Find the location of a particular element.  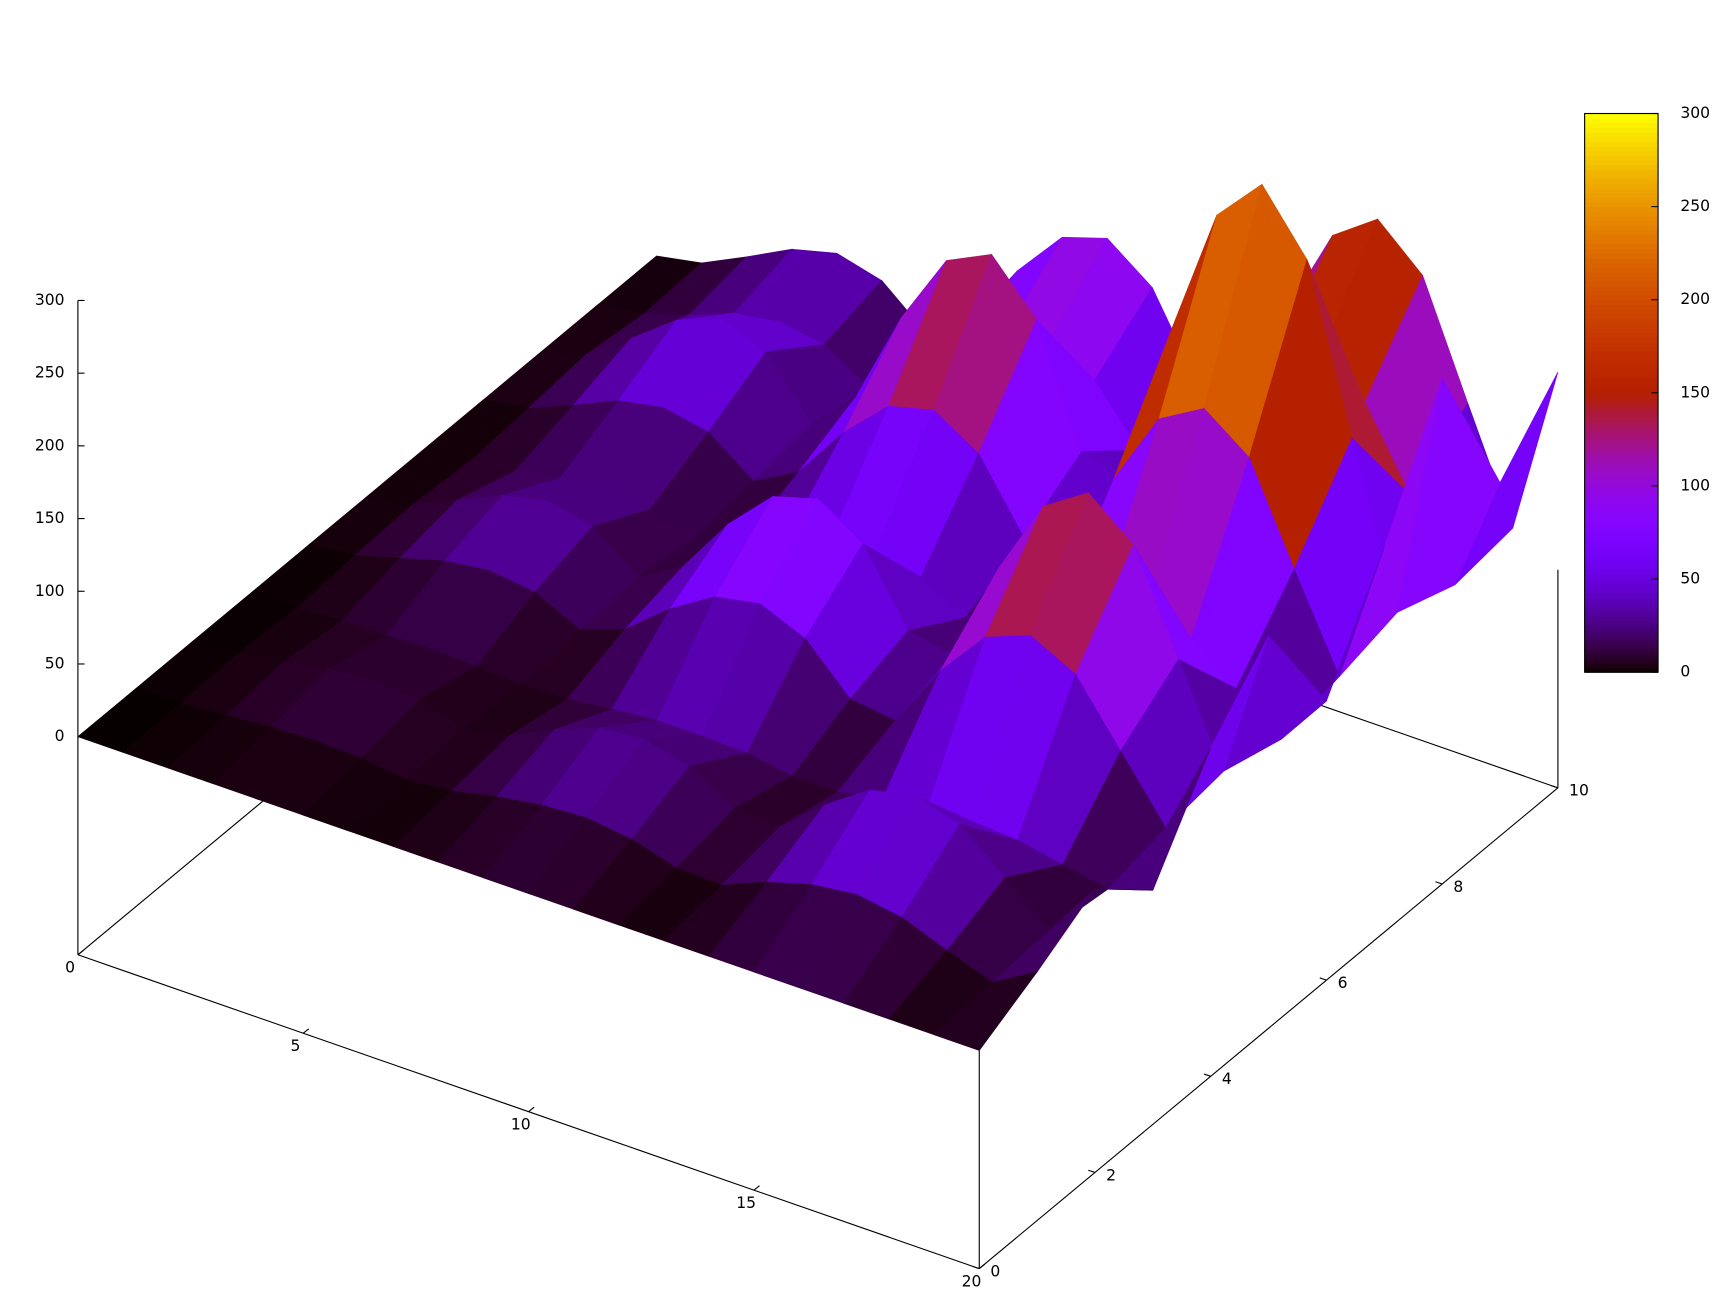

y-axis is located at coordinates (1268, 1028).